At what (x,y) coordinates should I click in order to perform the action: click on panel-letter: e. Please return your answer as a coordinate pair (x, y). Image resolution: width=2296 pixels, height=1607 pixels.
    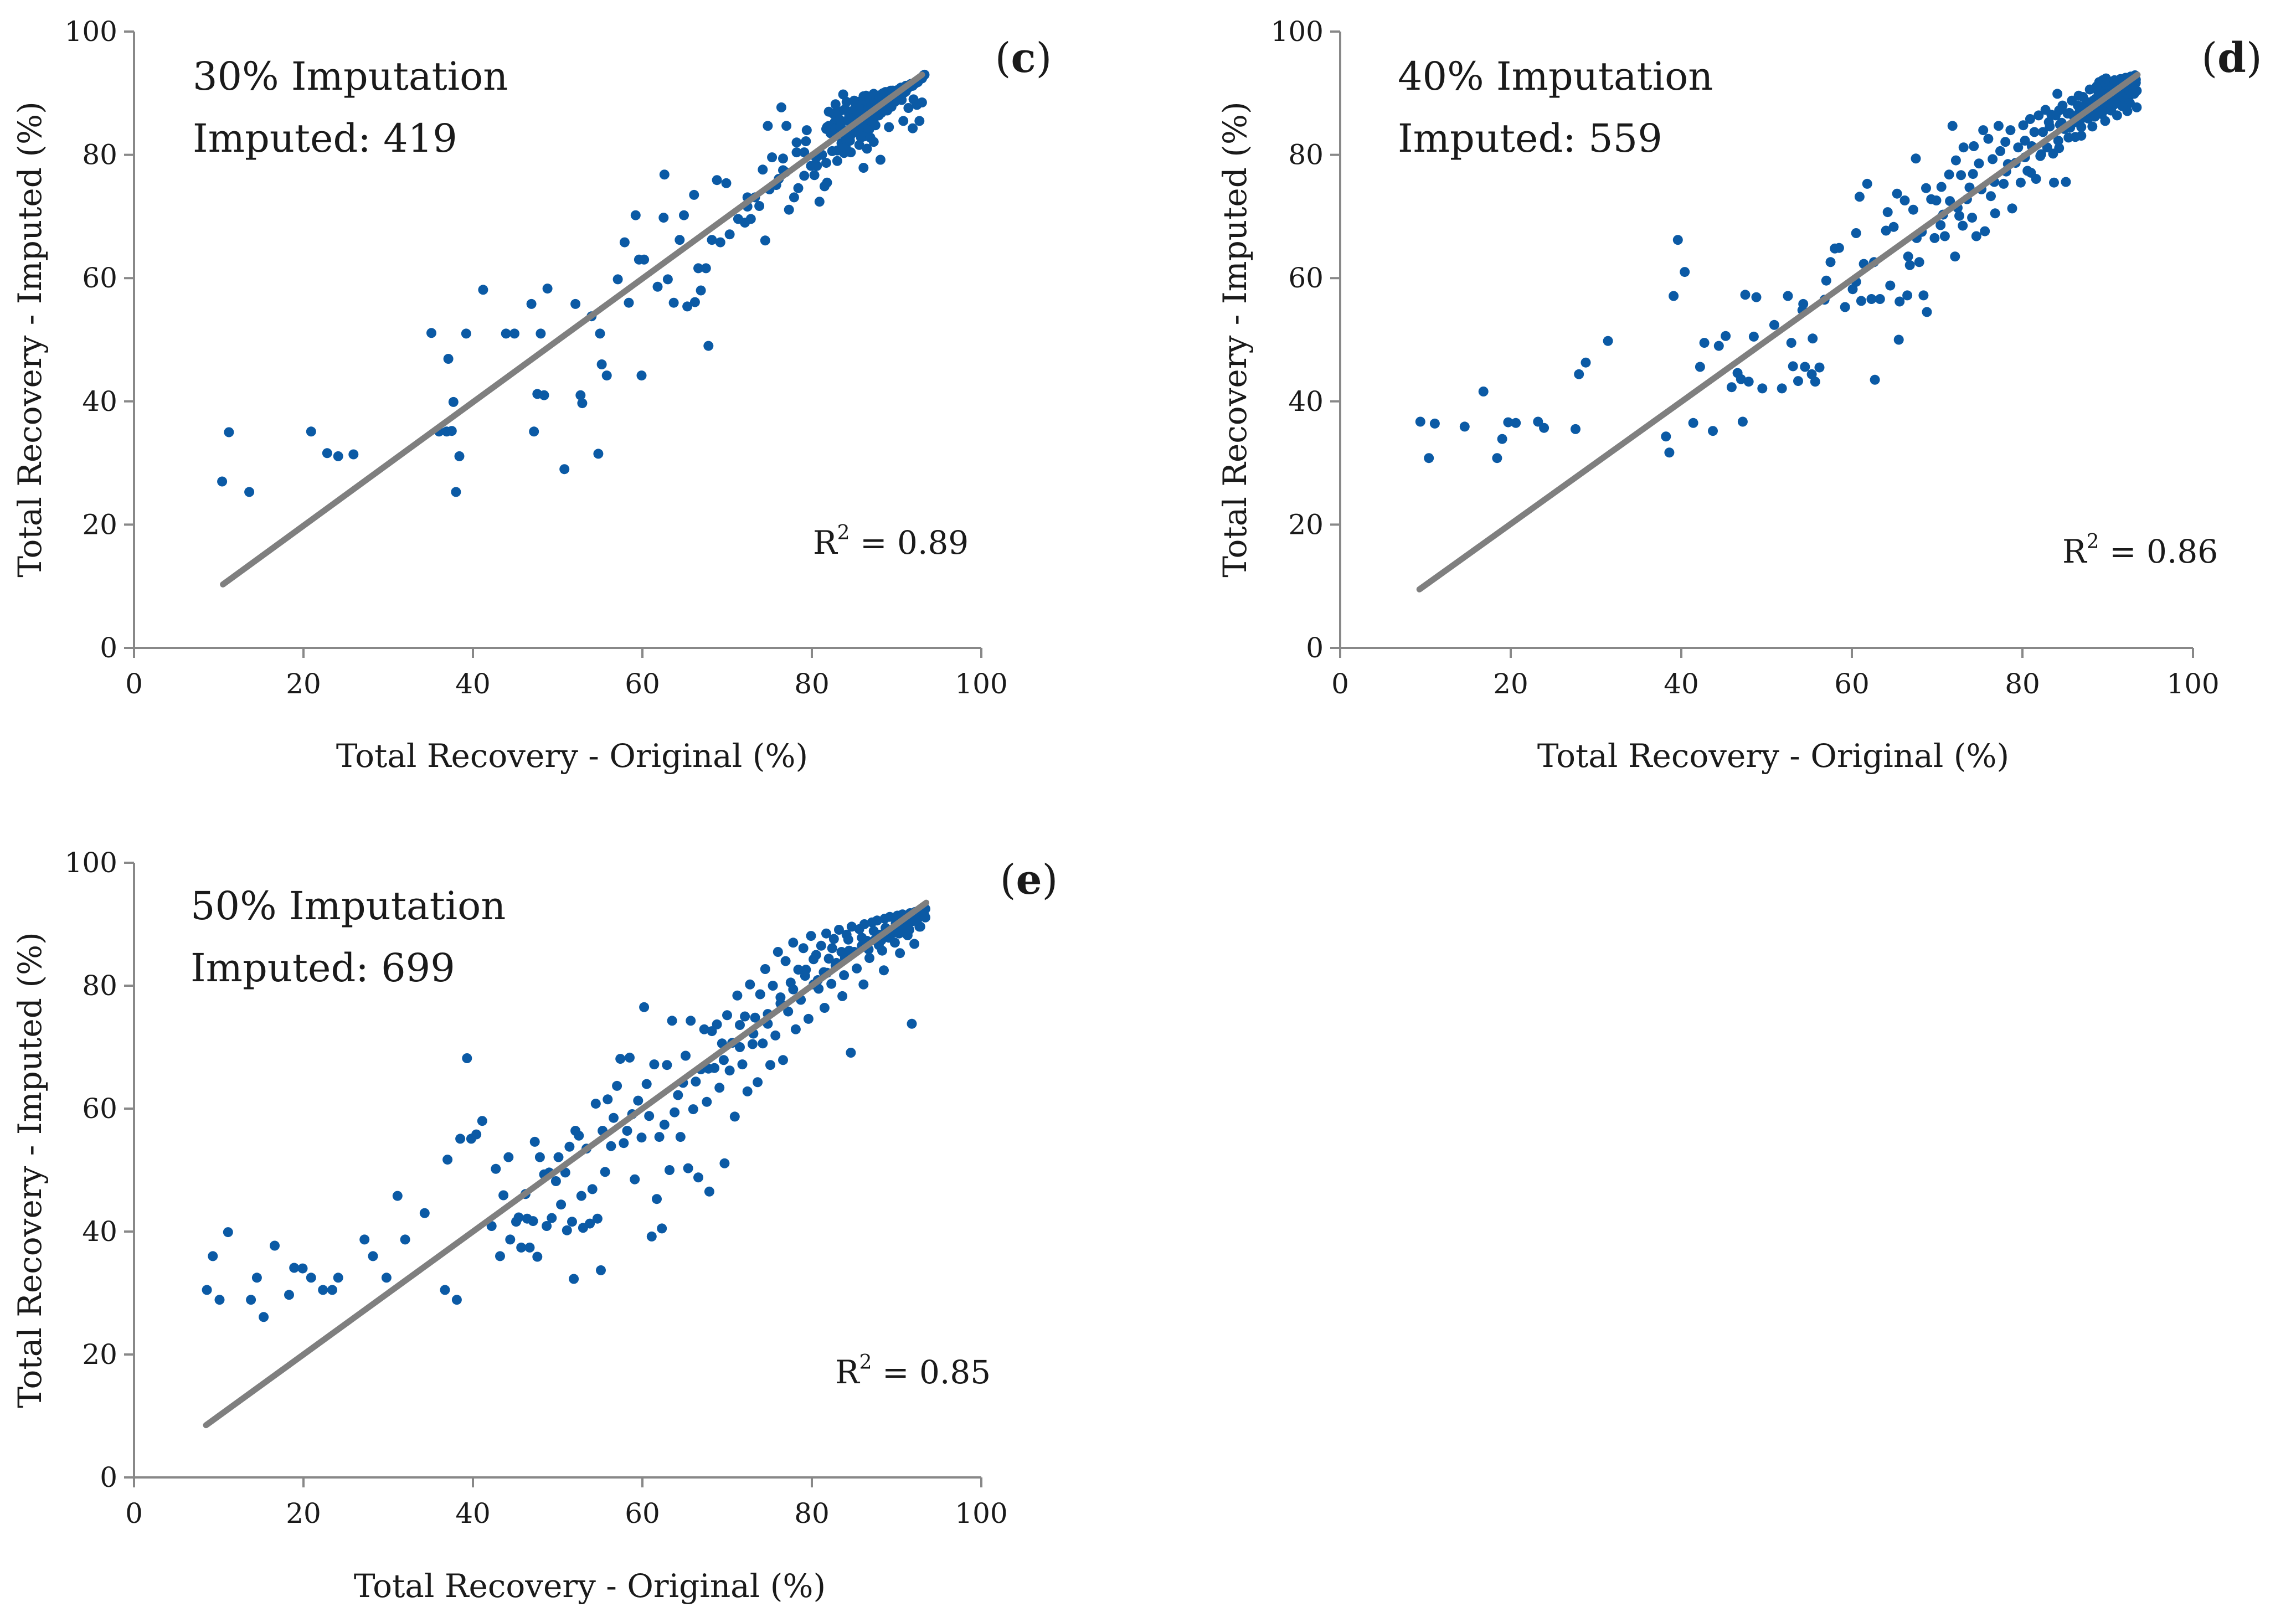
    Looking at the image, I should click on (1029, 880).